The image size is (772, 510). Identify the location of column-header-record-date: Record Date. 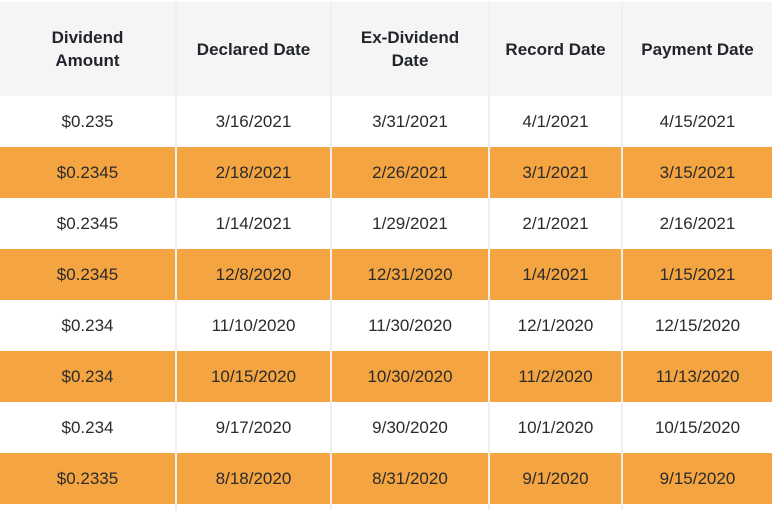
(555, 48).